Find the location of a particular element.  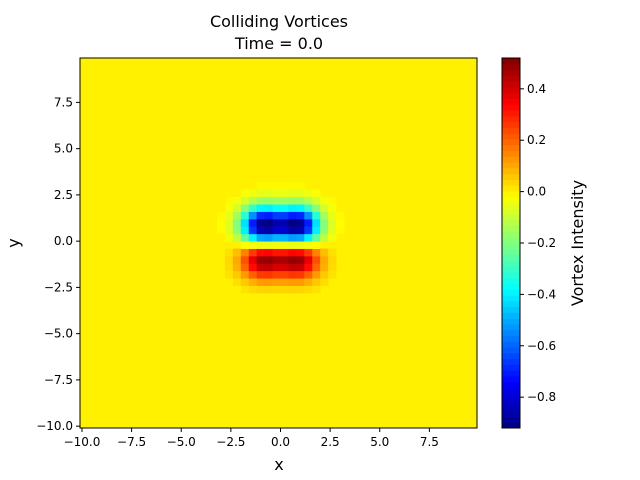

y-tick-label: −5.0 is located at coordinates (58, 334).